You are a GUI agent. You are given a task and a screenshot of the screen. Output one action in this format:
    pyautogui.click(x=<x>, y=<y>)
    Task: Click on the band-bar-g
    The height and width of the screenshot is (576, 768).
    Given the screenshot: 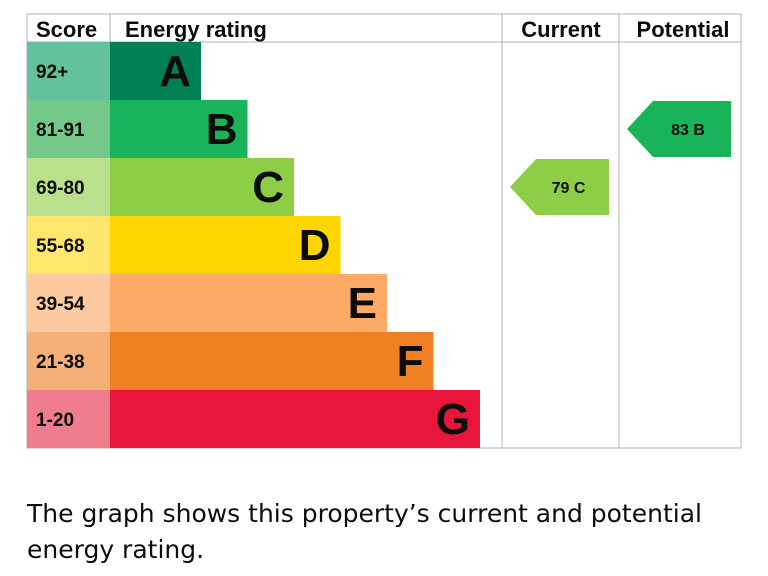 What is the action you would take?
    pyautogui.click(x=295, y=419)
    